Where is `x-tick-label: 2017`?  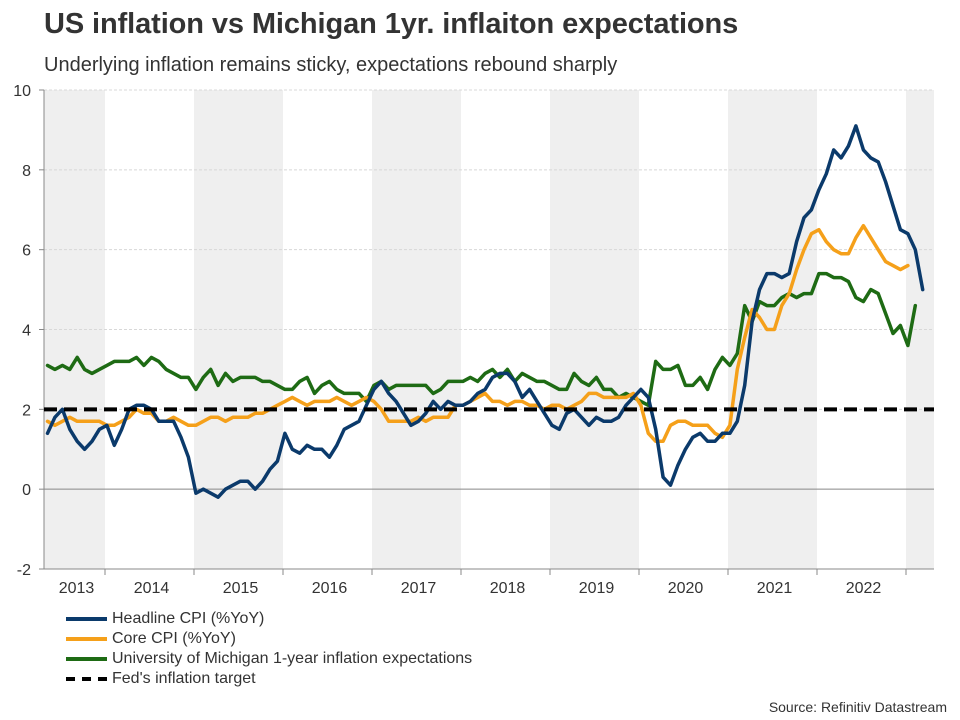 x-tick-label: 2017 is located at coordinates (419, 588).